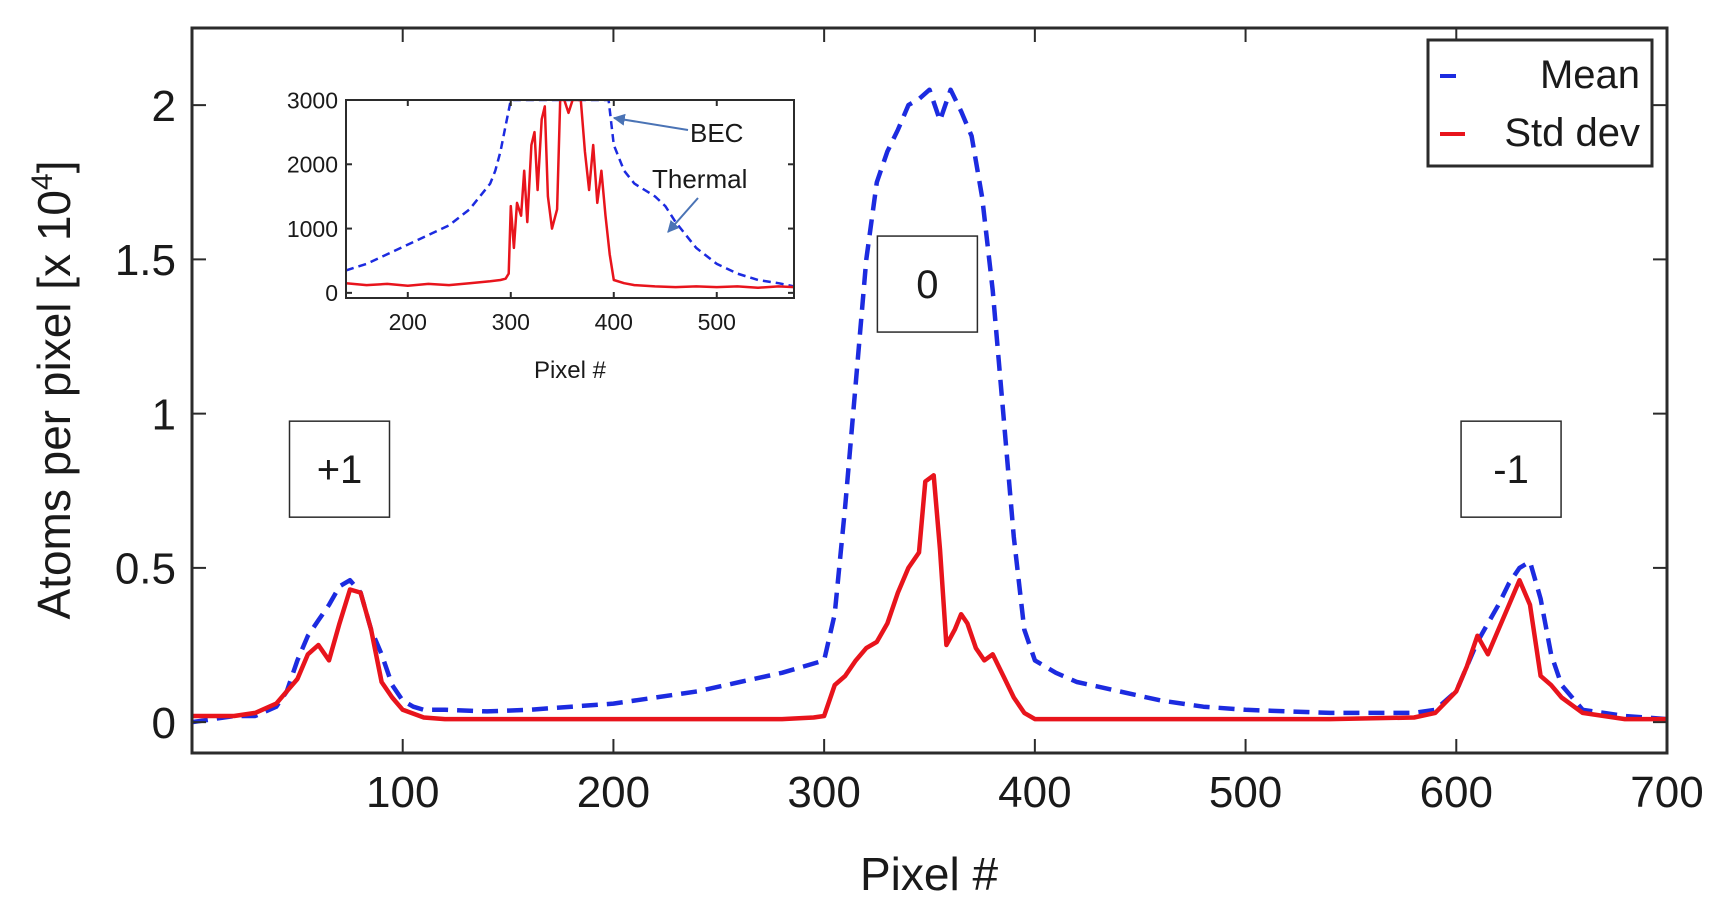  I want to click on main-y-tick-label: 0.5, so click(145, 569).